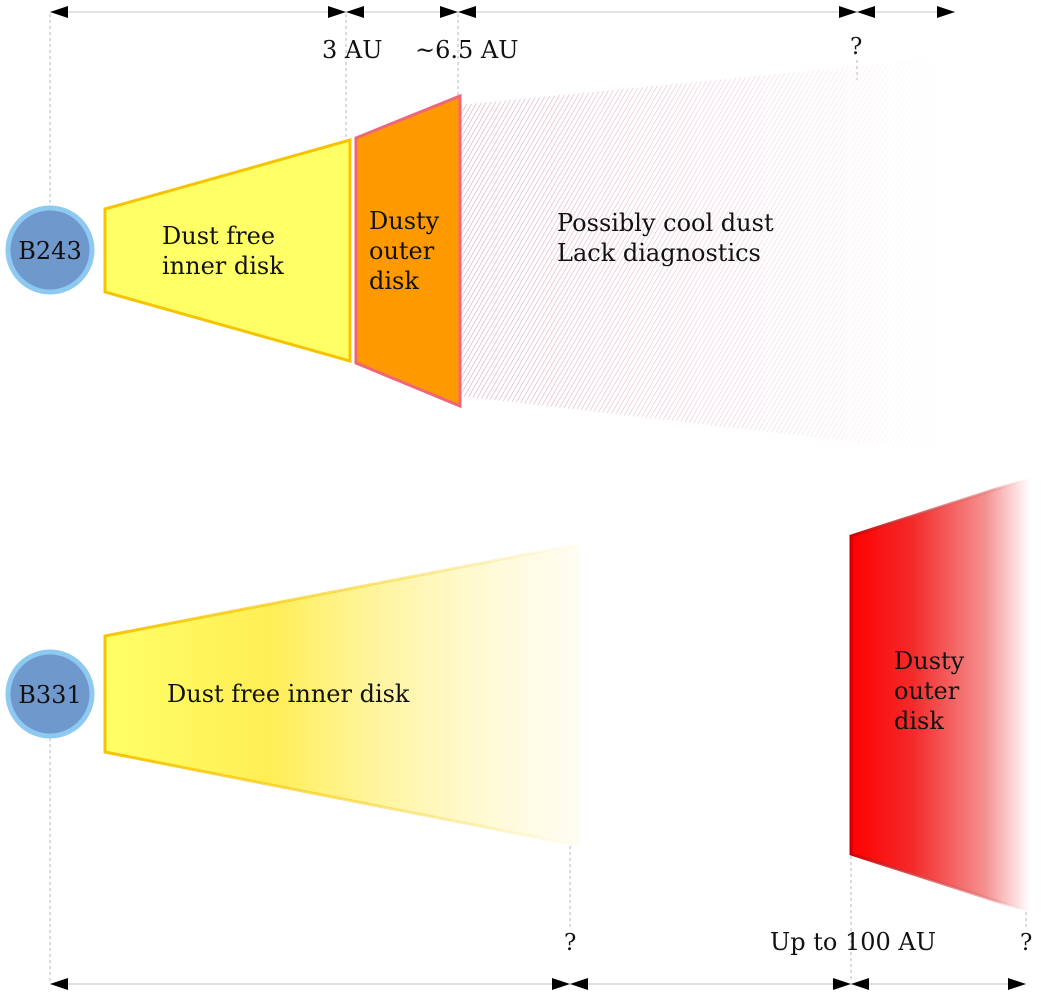 The image size is (1041, 999). What do you see at coordinates (218, 236) in the screenshot?
I see `top-inner-disk-label-line-1: Dust free` at bounding box center [218, 236].